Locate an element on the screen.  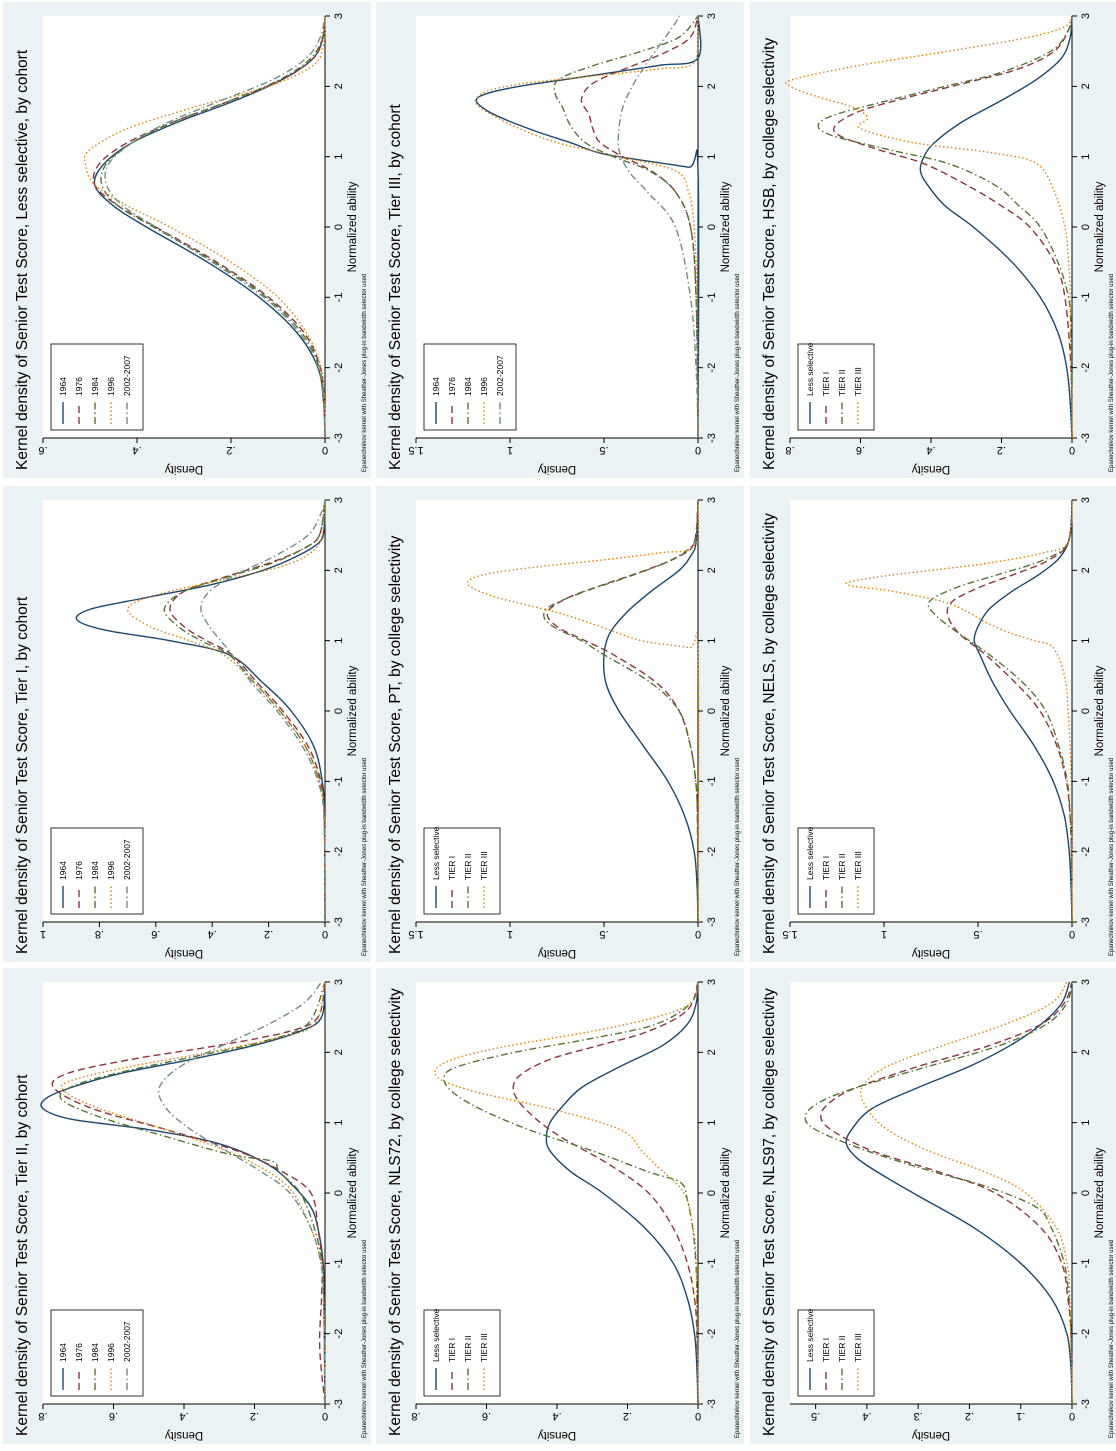
y-tick-label: .3 is located at coordinates (918, 1416).